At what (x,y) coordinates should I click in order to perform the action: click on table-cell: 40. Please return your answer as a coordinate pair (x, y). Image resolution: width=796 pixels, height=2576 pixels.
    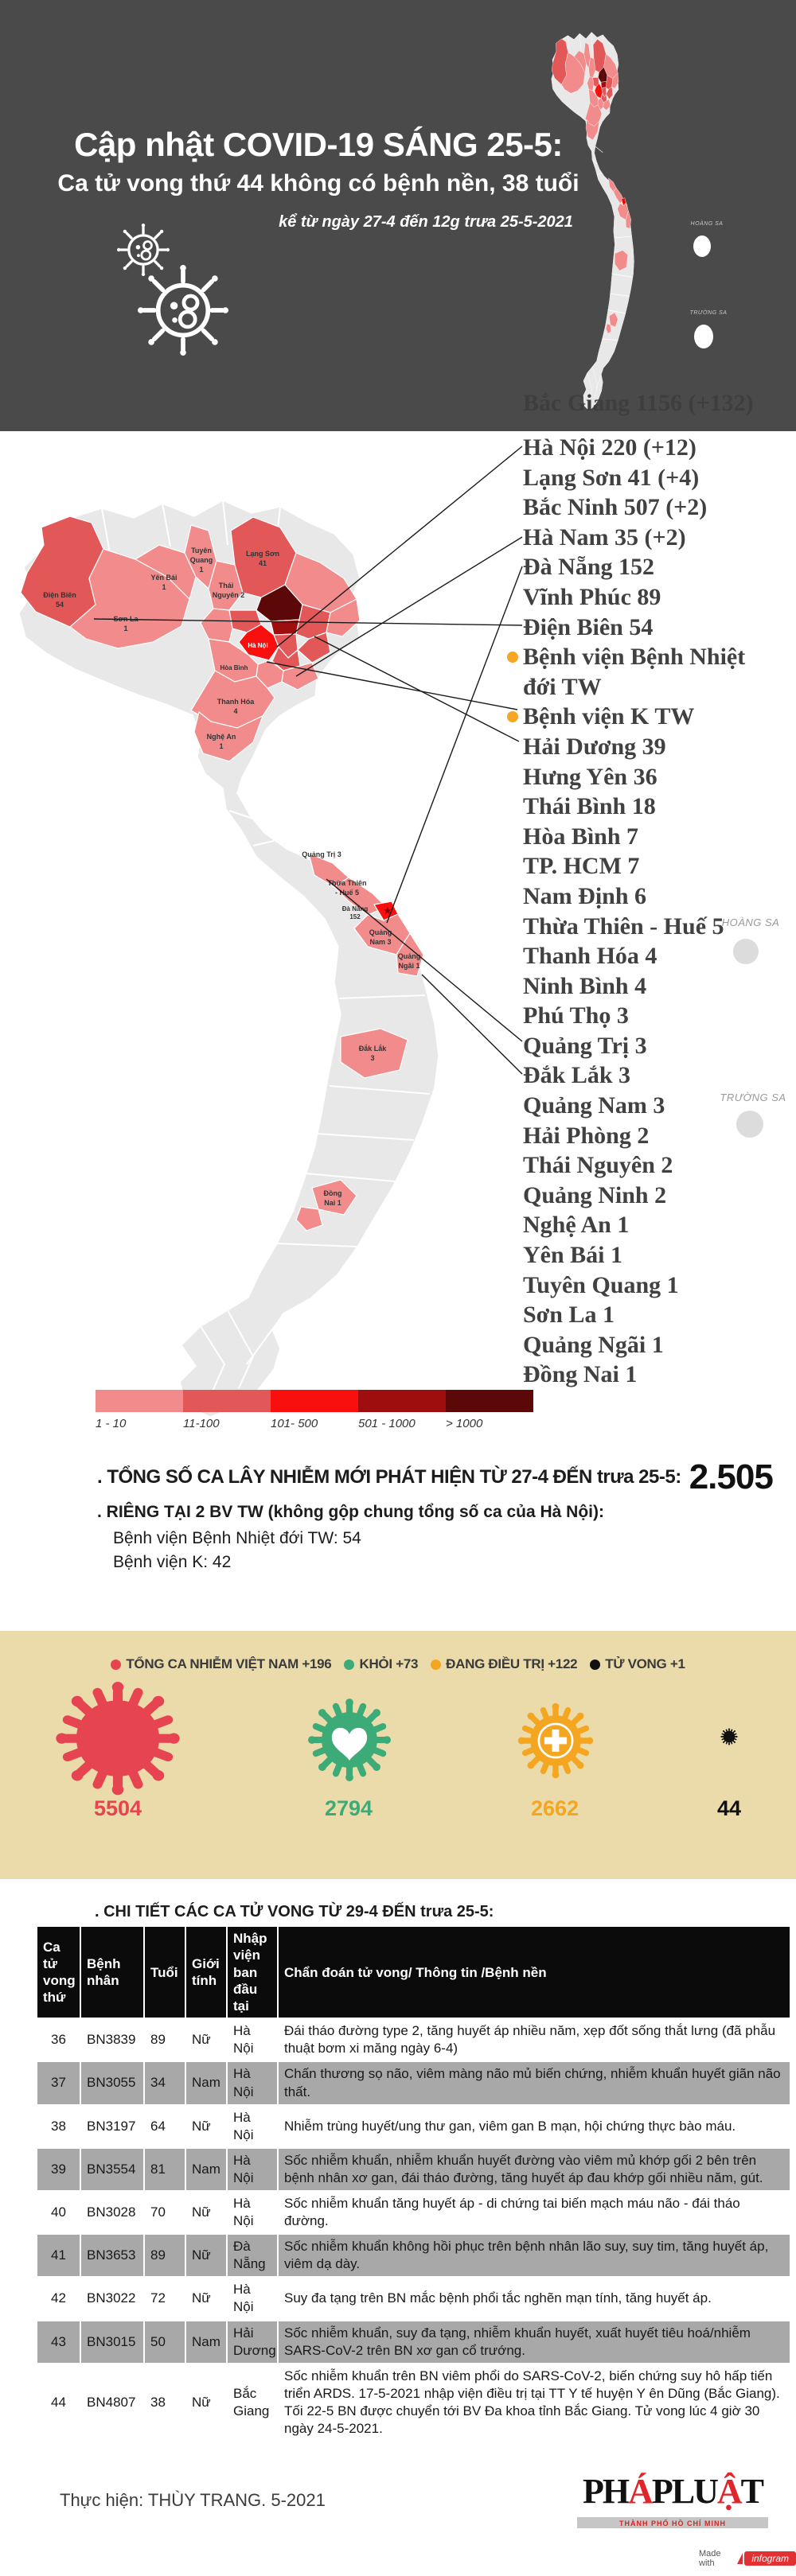
    Looking at the image, I should click on (59, 2212).